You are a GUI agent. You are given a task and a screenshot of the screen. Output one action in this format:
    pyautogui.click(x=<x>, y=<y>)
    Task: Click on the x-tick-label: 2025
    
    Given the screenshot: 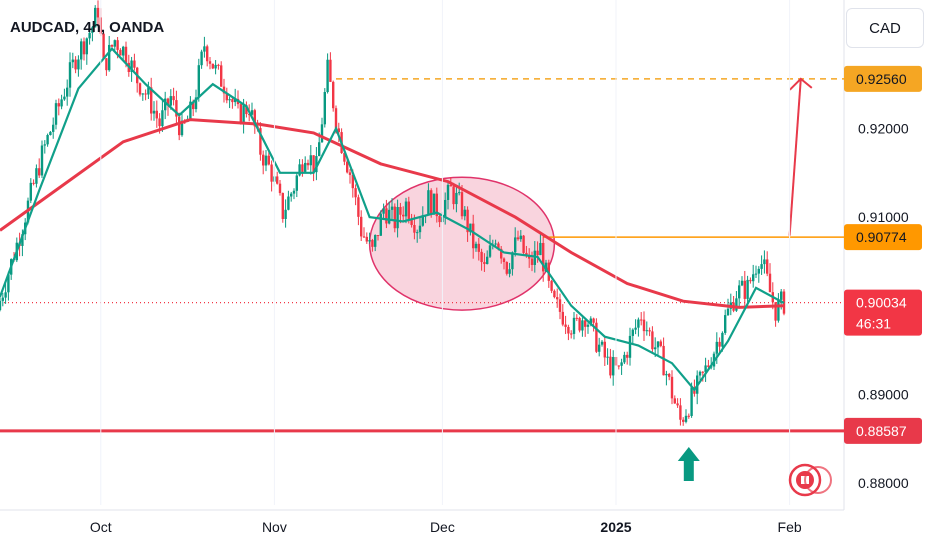 What is the action you would take?
    pyautogui.click(x=615, y=527)
    